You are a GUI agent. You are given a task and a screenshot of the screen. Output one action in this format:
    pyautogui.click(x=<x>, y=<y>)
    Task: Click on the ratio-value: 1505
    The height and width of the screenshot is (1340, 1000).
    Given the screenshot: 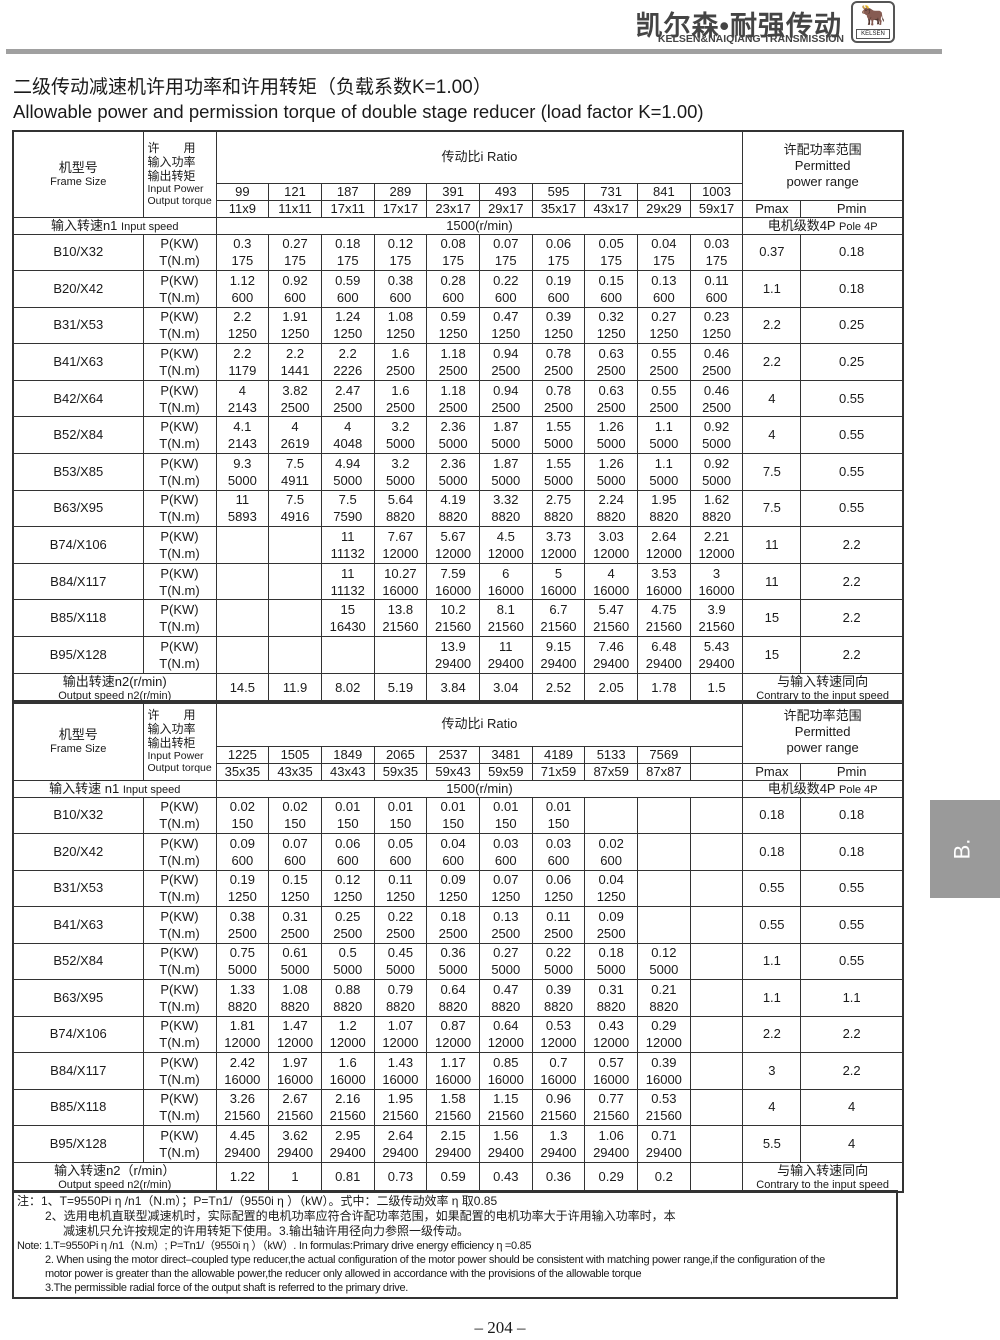 What is the action you would take?
    pyautogui.click(x=295, y=754)
    